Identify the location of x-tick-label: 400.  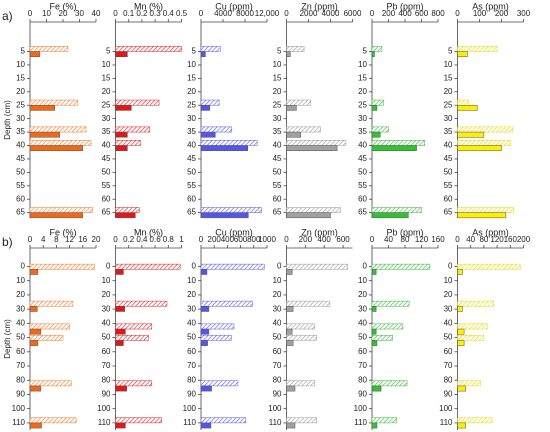
(325, 239).